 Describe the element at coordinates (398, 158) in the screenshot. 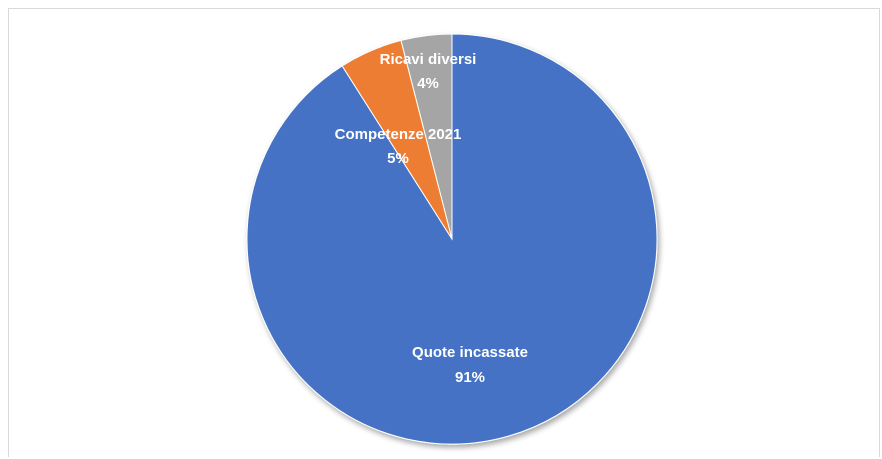

I see `slice-pct-competenze-2021: 5%` at that location.